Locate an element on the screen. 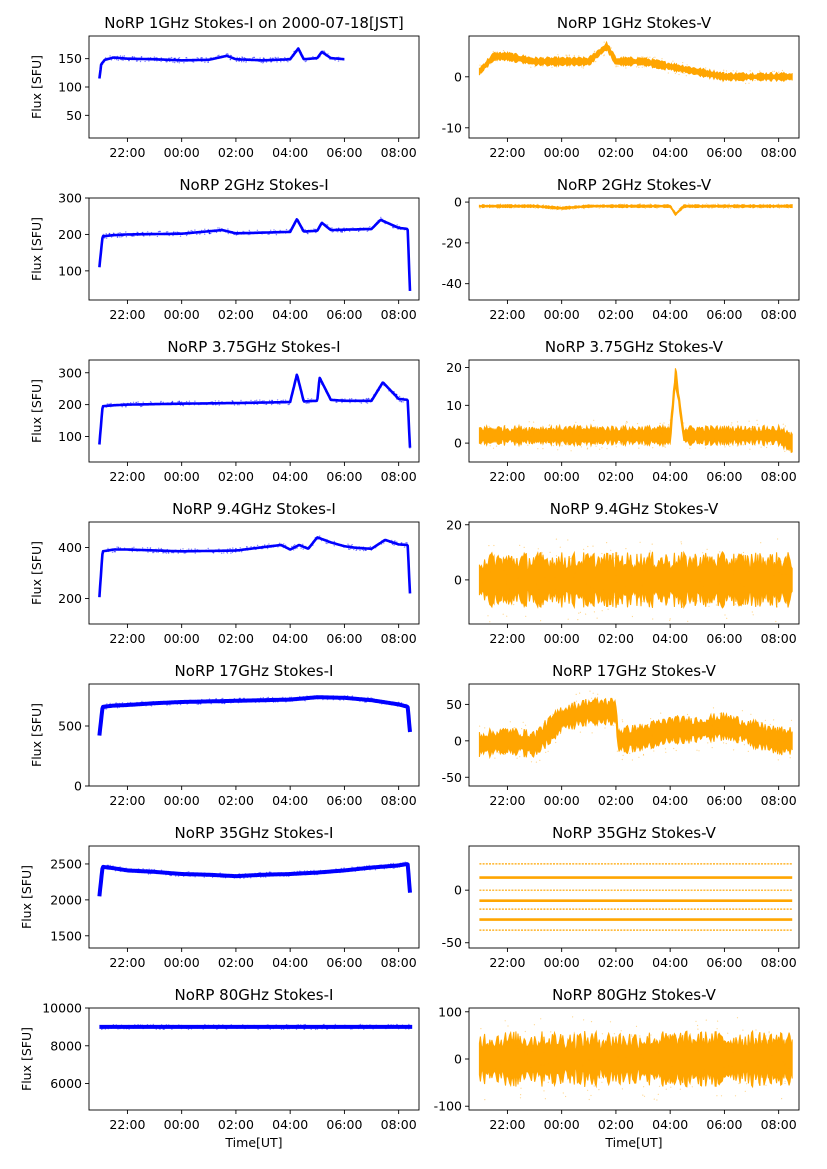 This screenshot has height=1169, width=827. x-tick-label: 04:00 is located at coordinates (670, 152).